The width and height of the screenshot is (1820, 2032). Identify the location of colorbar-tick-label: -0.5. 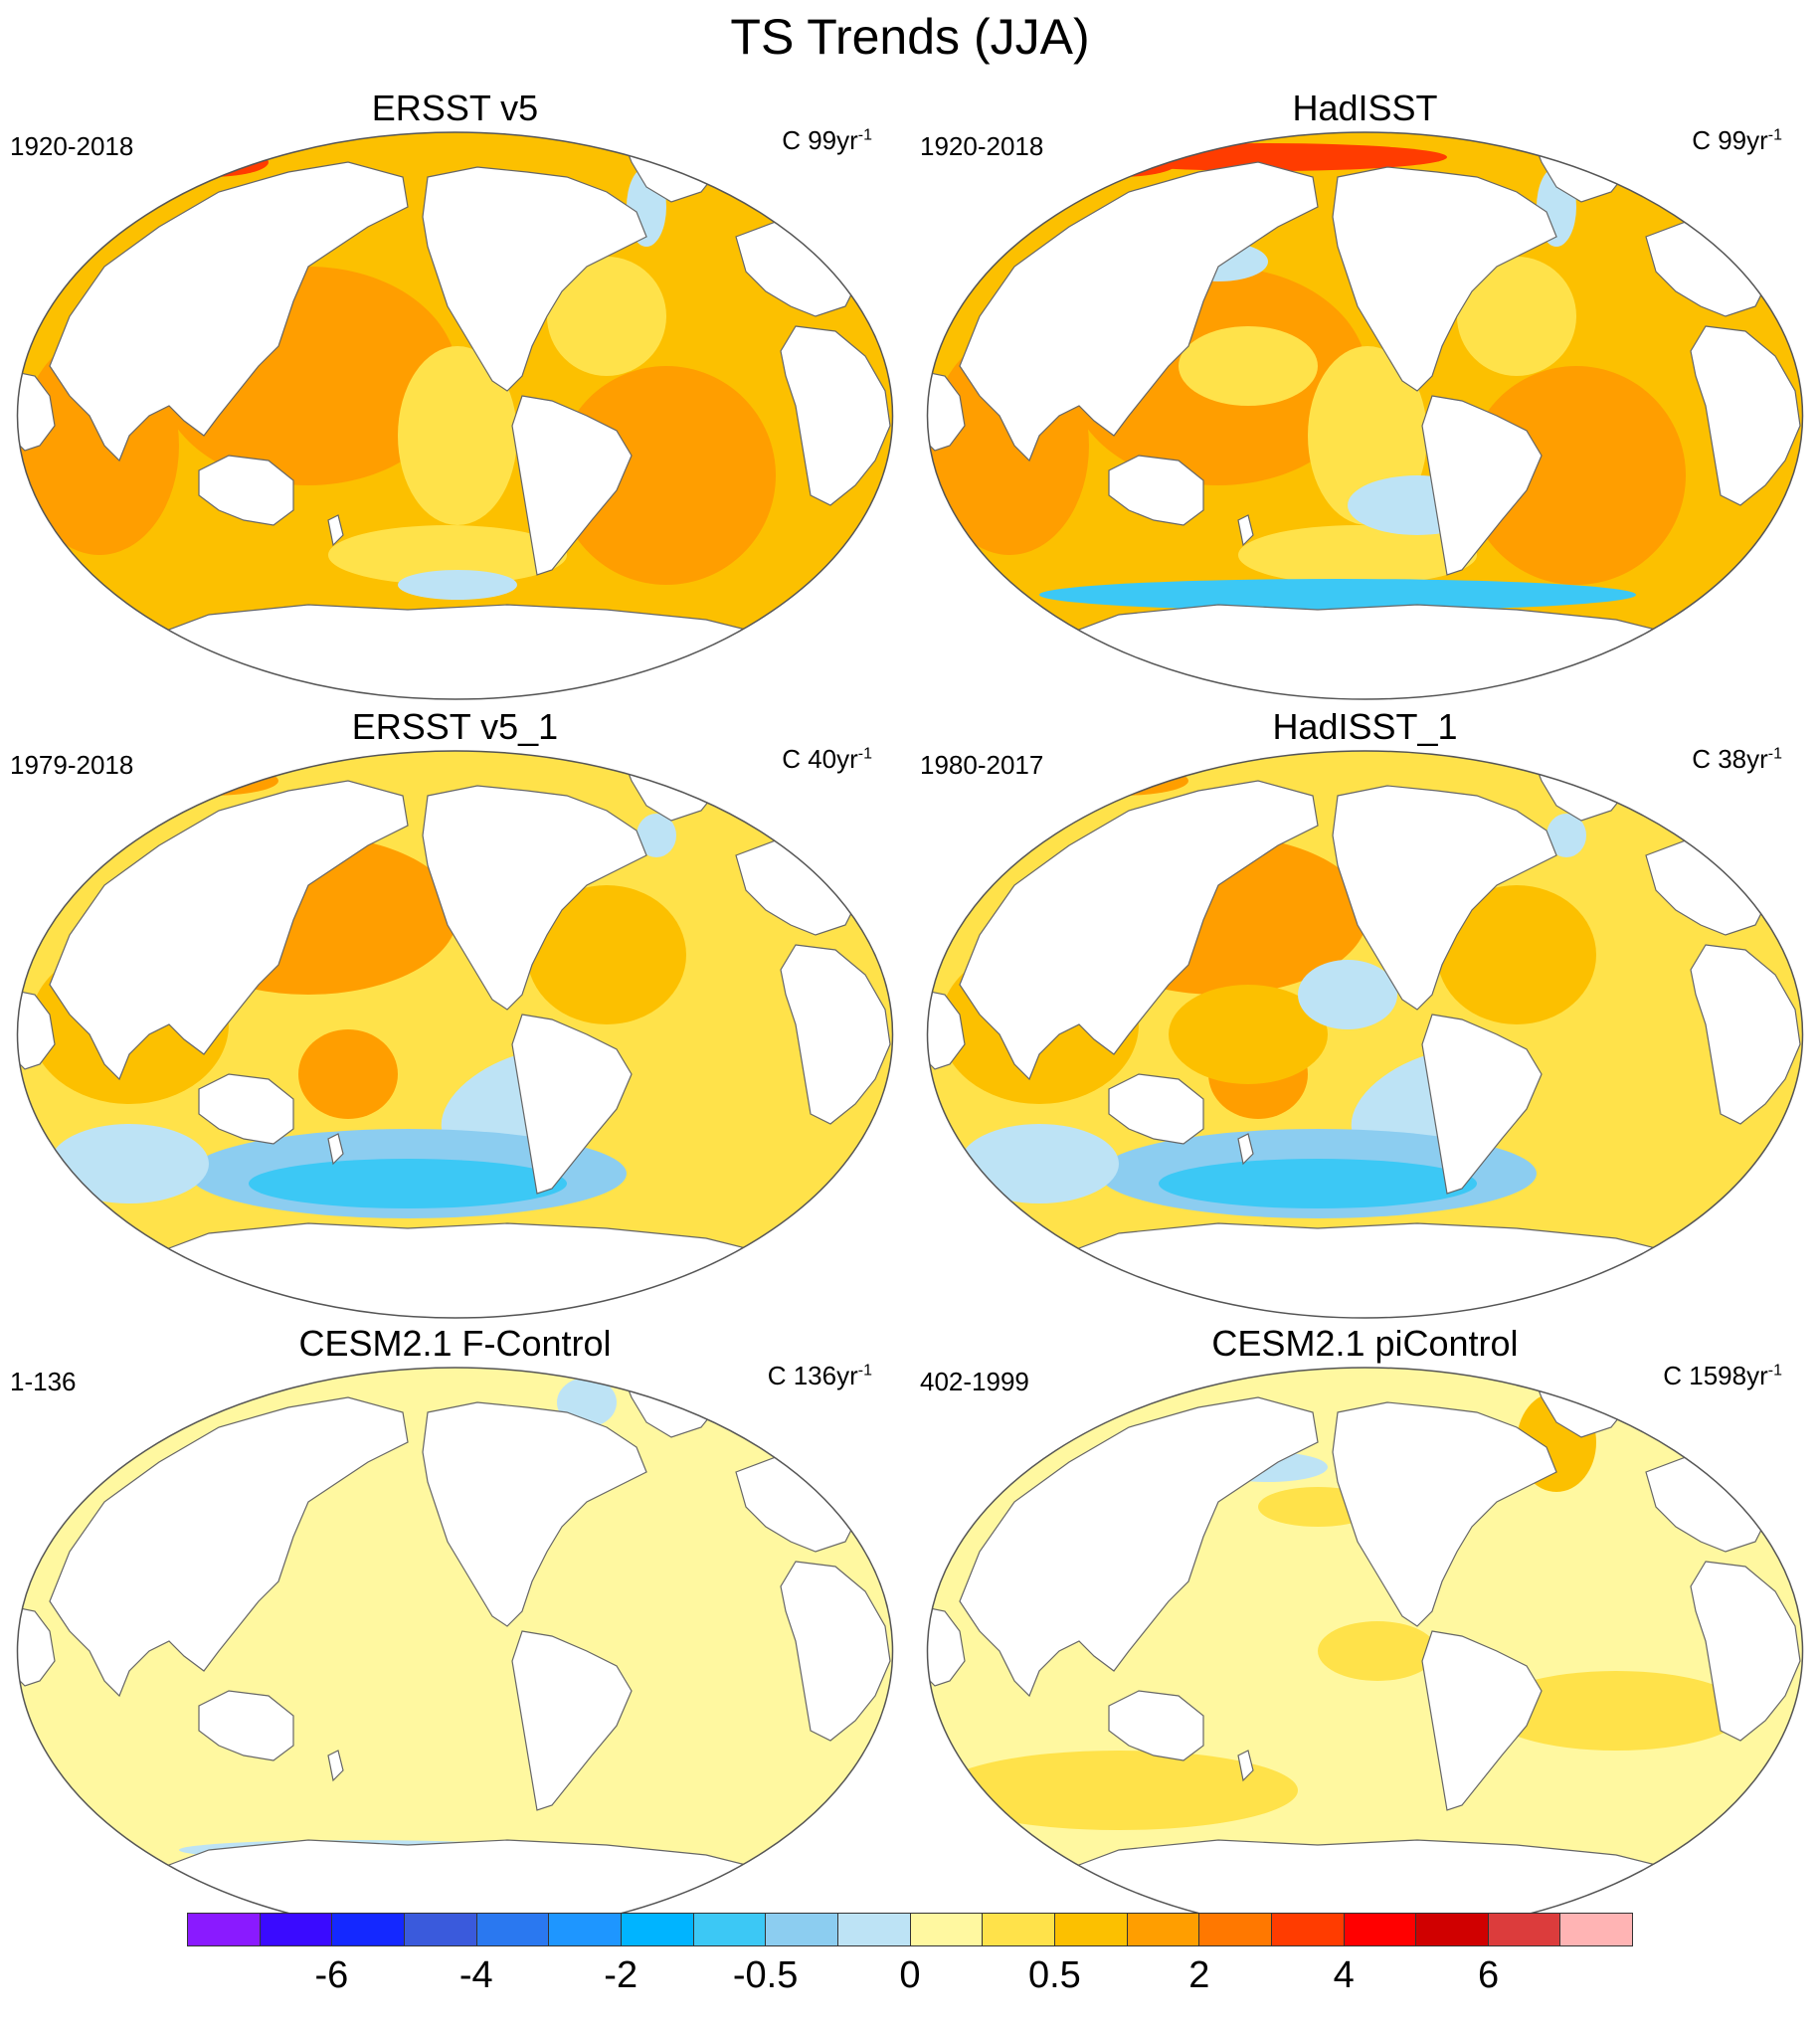
(765, 1975).